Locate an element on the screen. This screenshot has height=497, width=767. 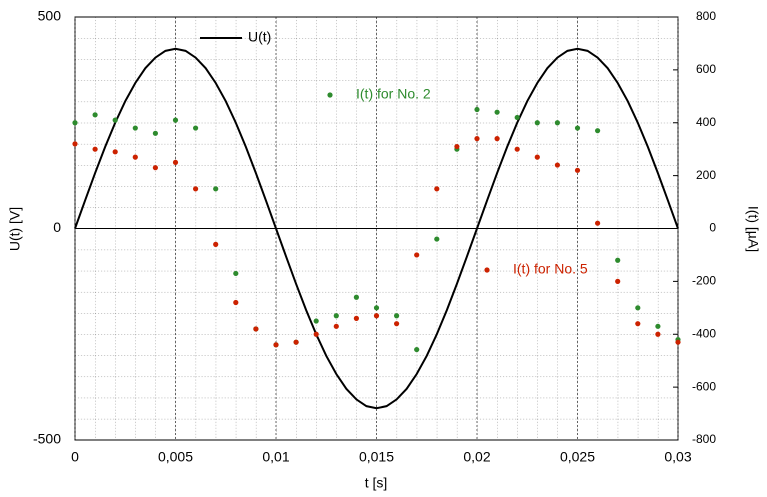
y2-tick-label: 800 is located at coordinates (706, 16).